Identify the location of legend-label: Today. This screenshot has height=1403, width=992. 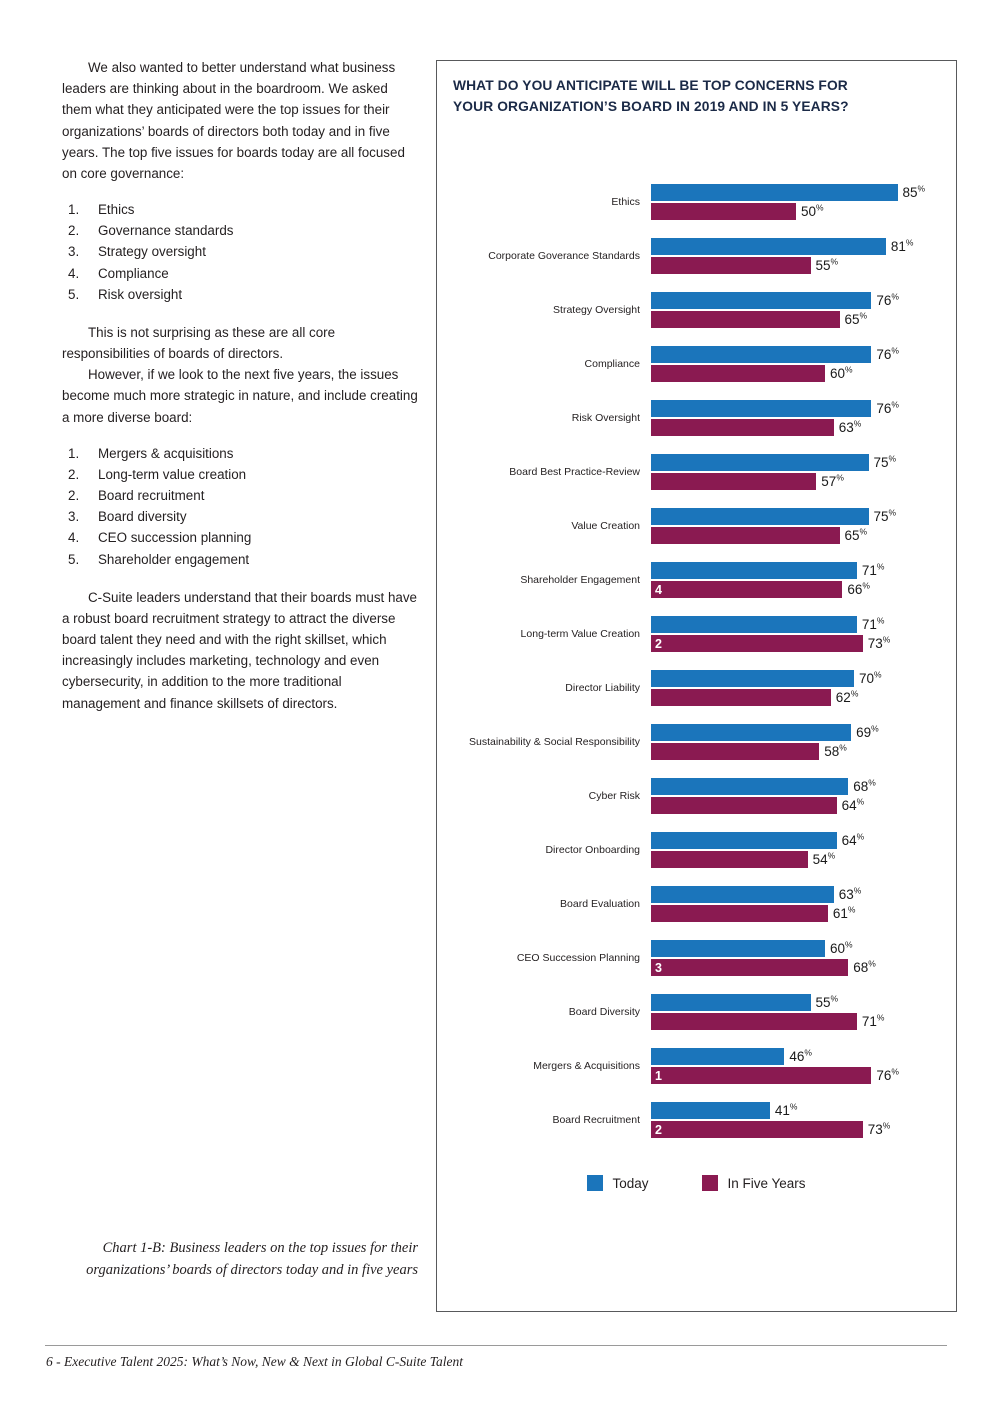
(630, 1183).